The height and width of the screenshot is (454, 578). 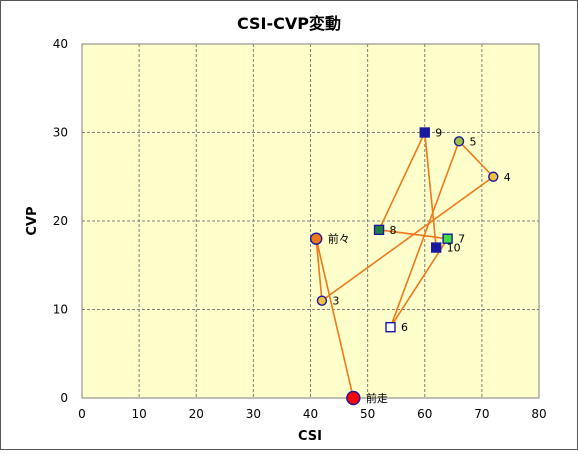 What do you see at coordinates (32, 220) in the screenshot?
I see `y-axis-label: CVP` at bounding box center [32, 220].